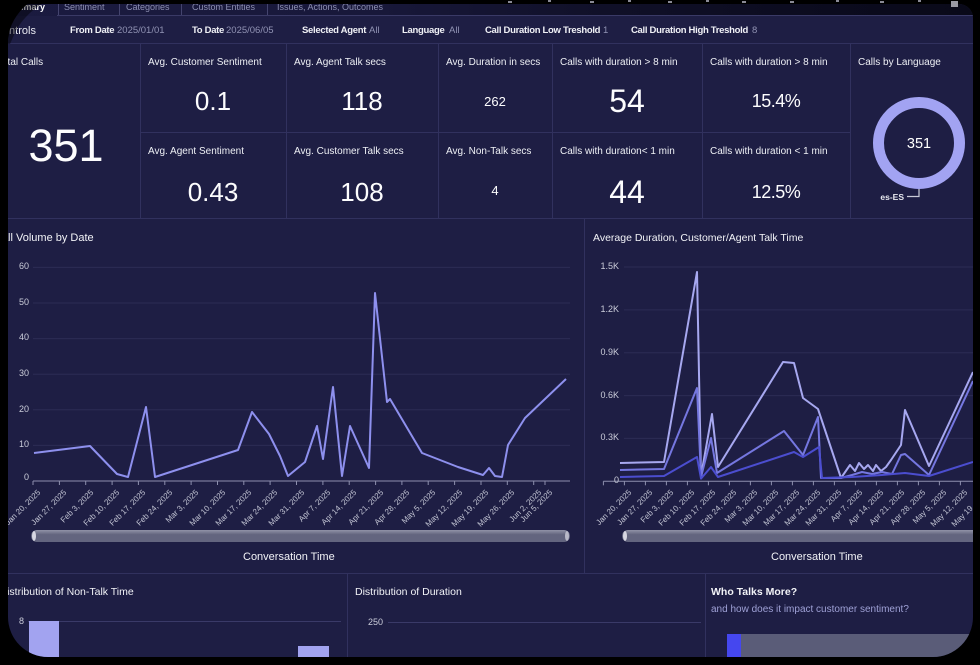 The width and height of the screenshot is (980, 665). I want to click on svg-text: es-ES, so click(892, 197).